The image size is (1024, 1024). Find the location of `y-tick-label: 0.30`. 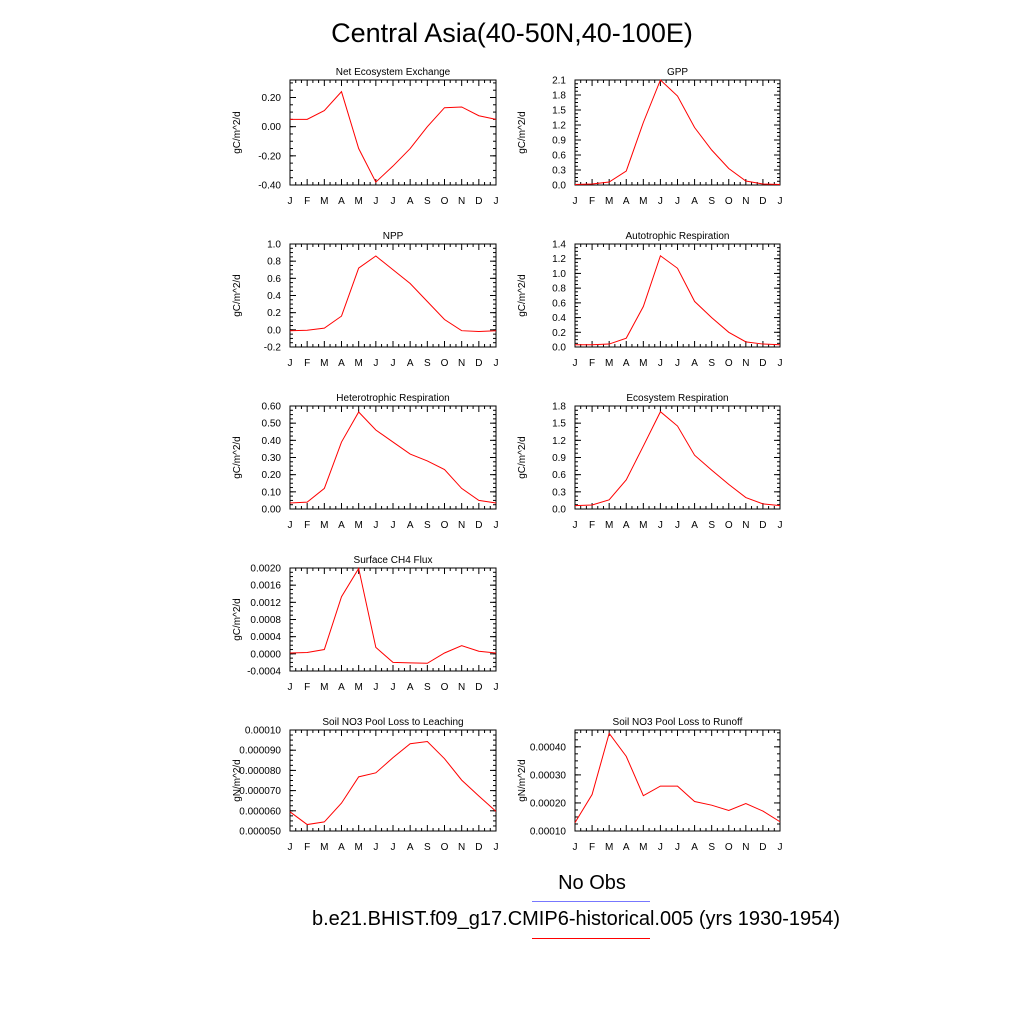

y-tick-label: 0.30 is located at coordinates (272, 458).